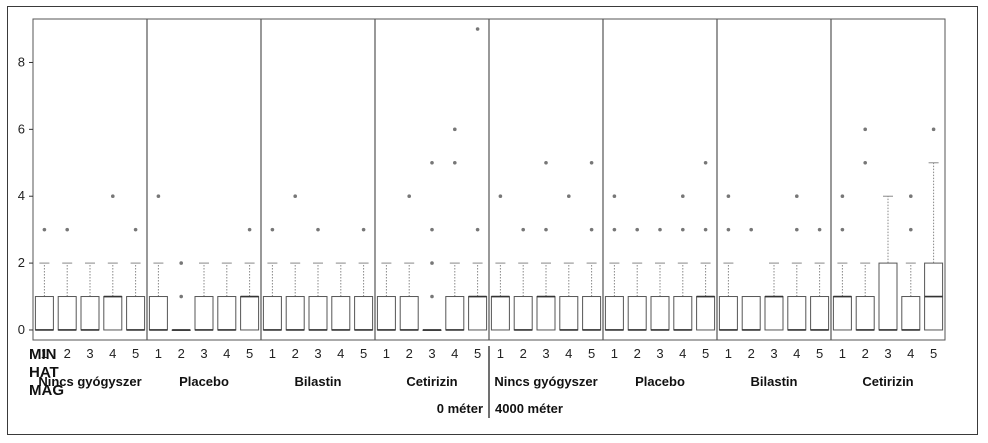 The width and height of the screenshot is (988, 443). What do you see at coordinates (89, 381) in the screenshot?
I see `group-label: Nincs gyógyszer` at bounding box center [89, 381].